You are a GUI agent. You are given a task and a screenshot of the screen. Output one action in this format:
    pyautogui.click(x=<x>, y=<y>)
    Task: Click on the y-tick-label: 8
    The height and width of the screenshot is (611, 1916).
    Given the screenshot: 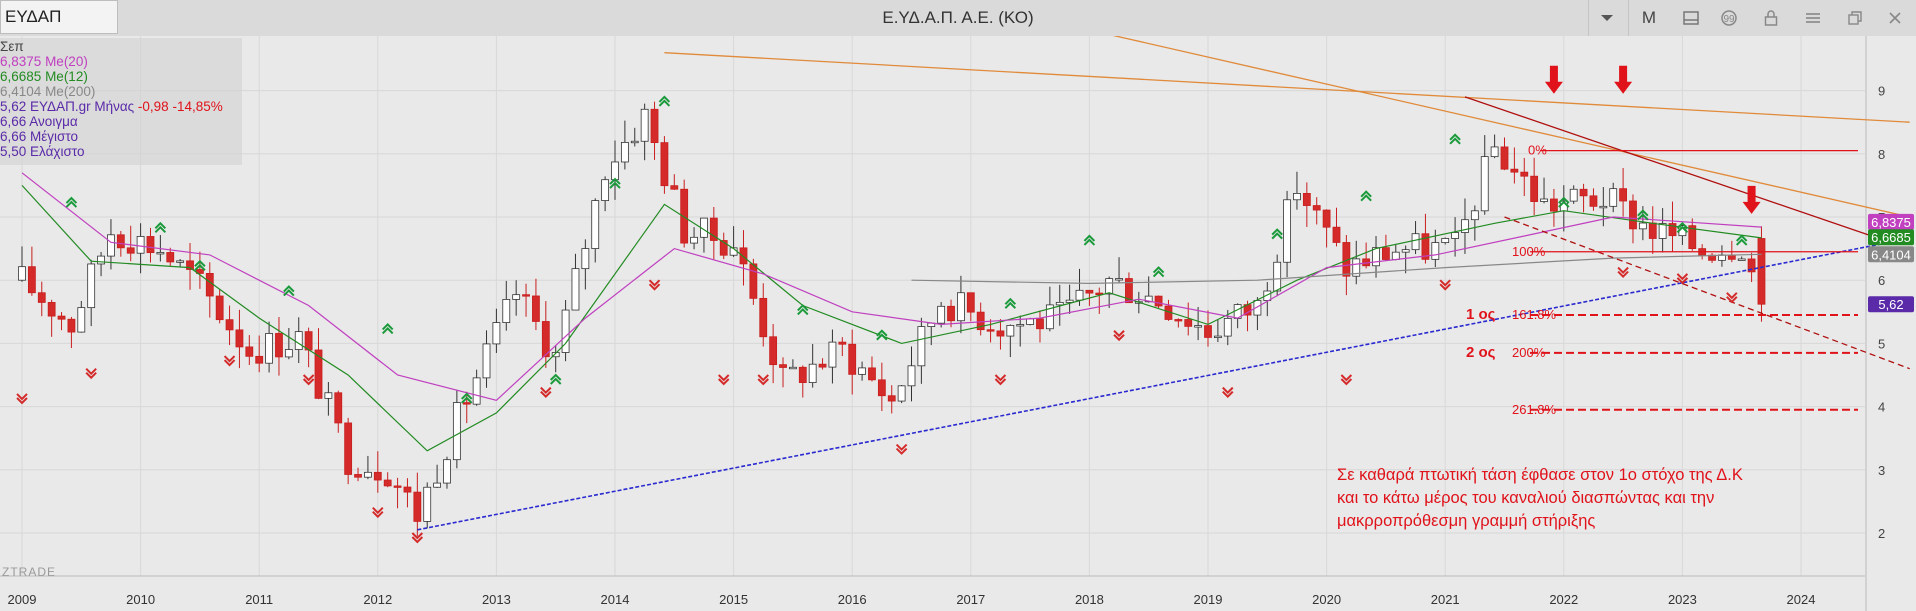 What is the action you would take?
    pyautogui.click(x=1881, y=154)
    